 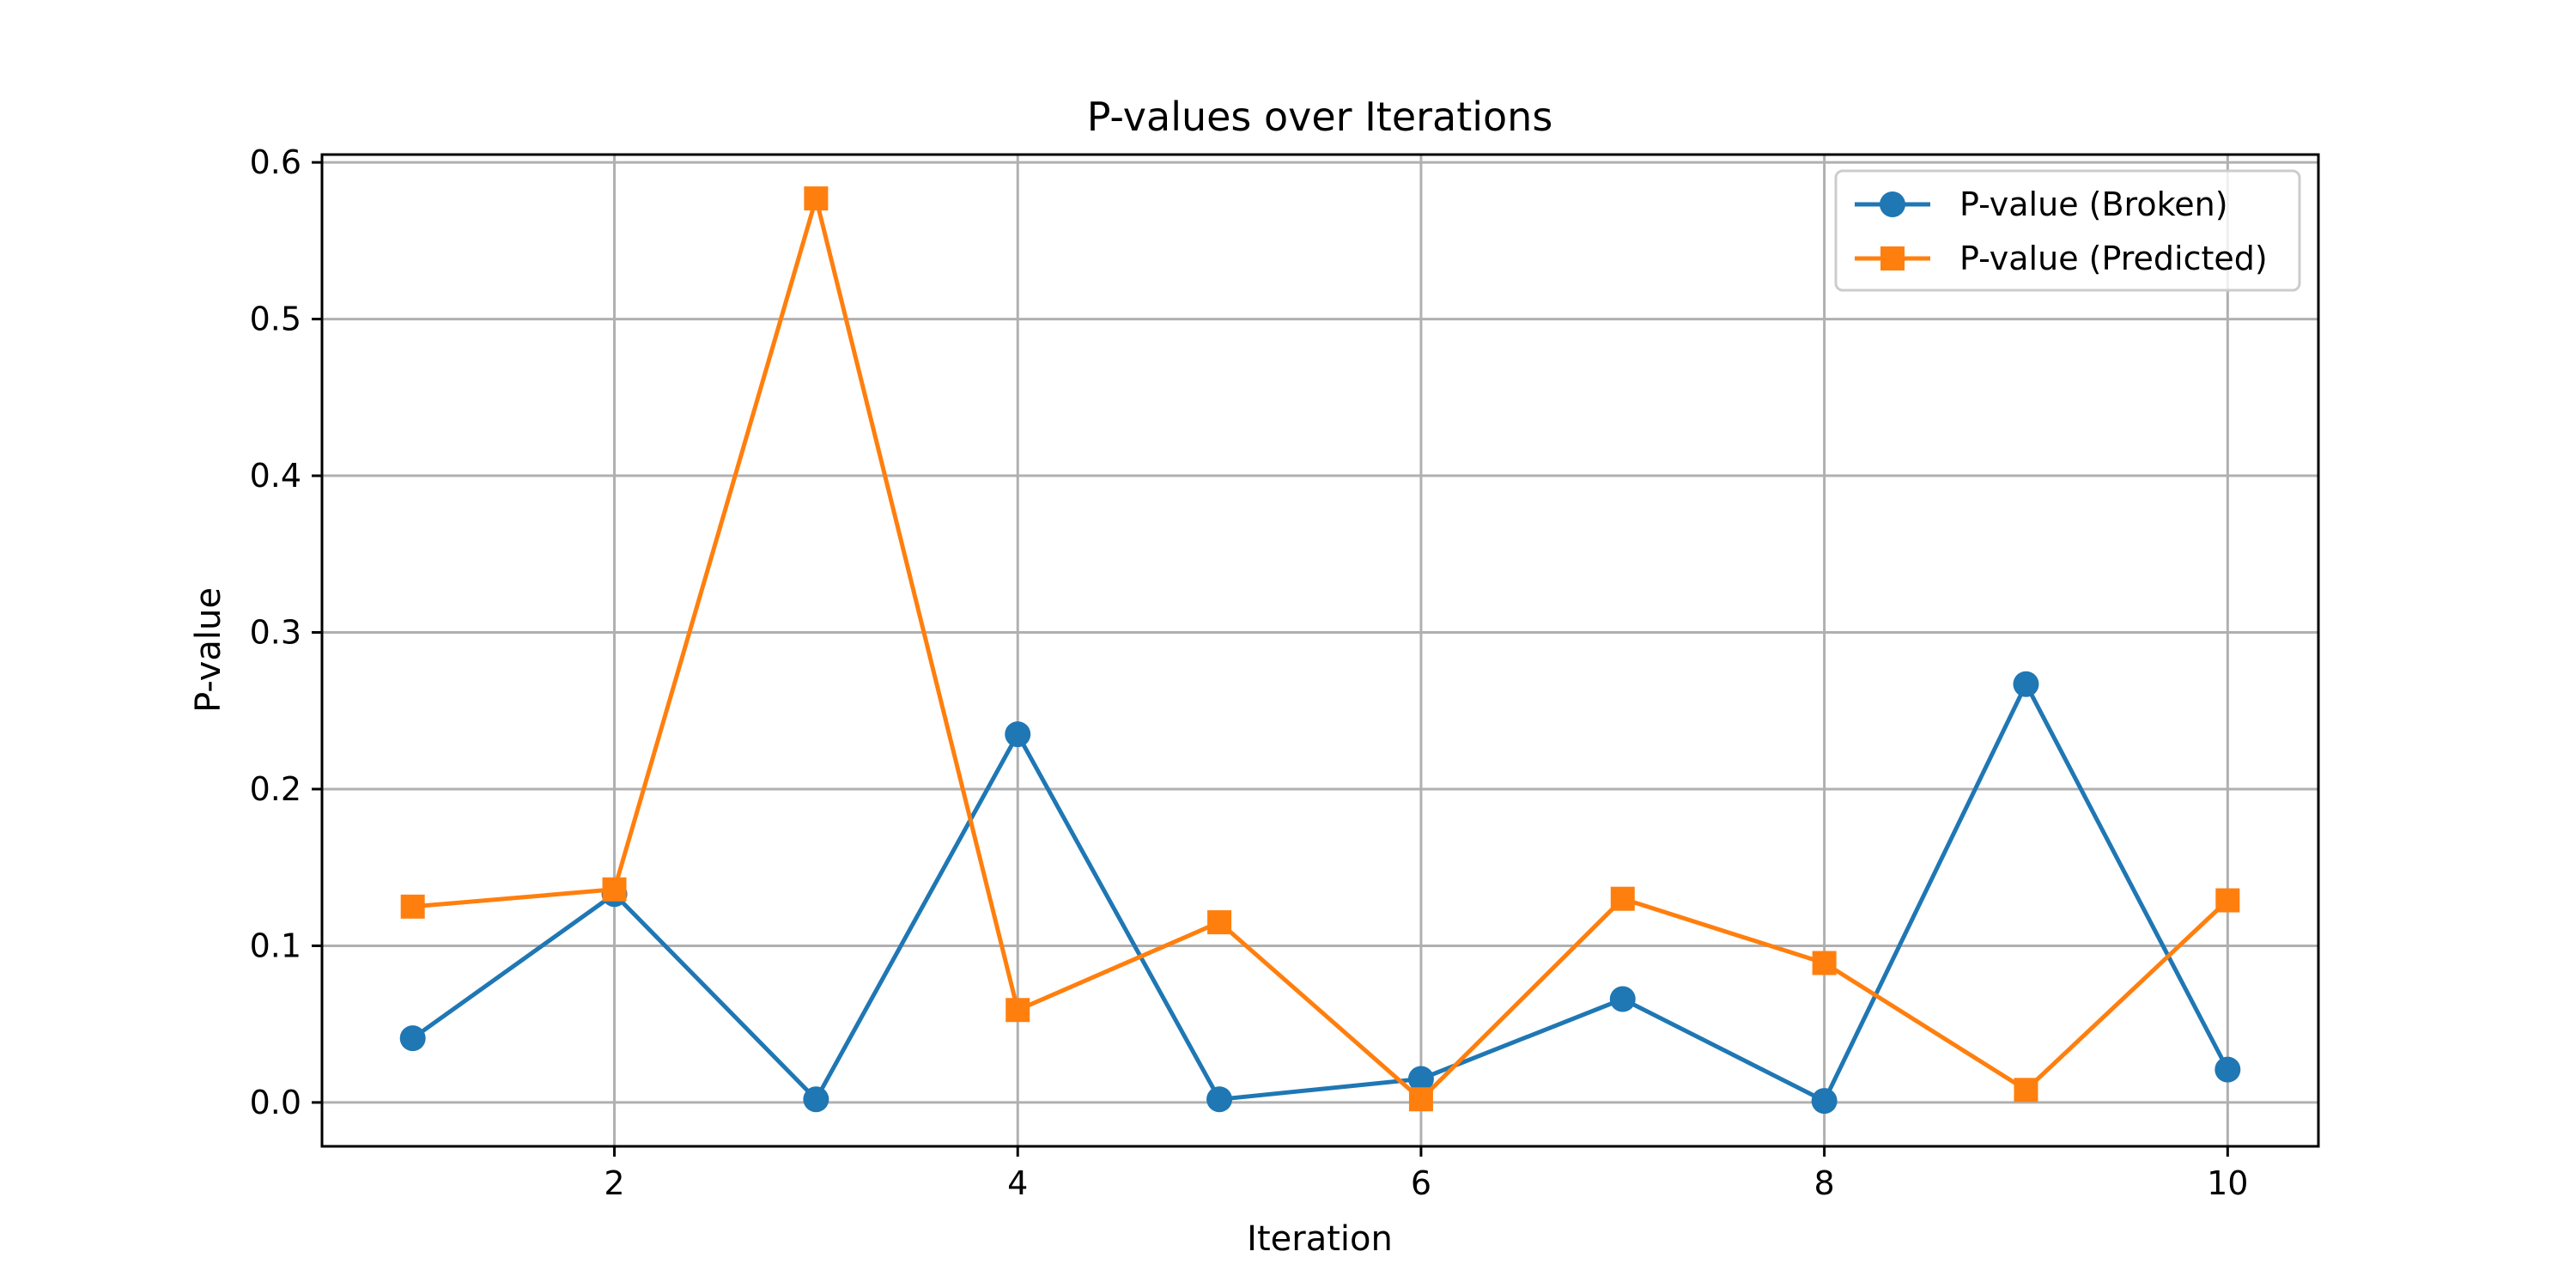 I want to click on x-axis-label: Iteration, so click(x=1320, y=1239).